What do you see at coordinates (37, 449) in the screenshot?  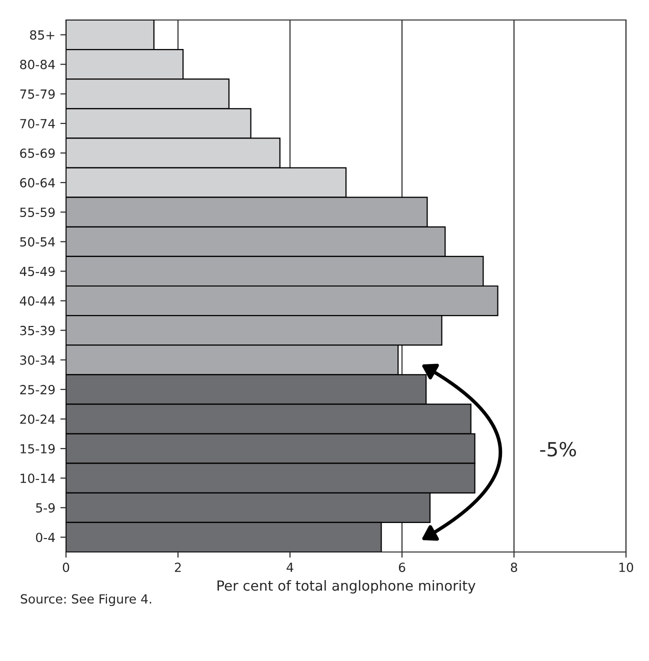 I see `y-tick-label: 15-19` at bounding box center [37, 449].